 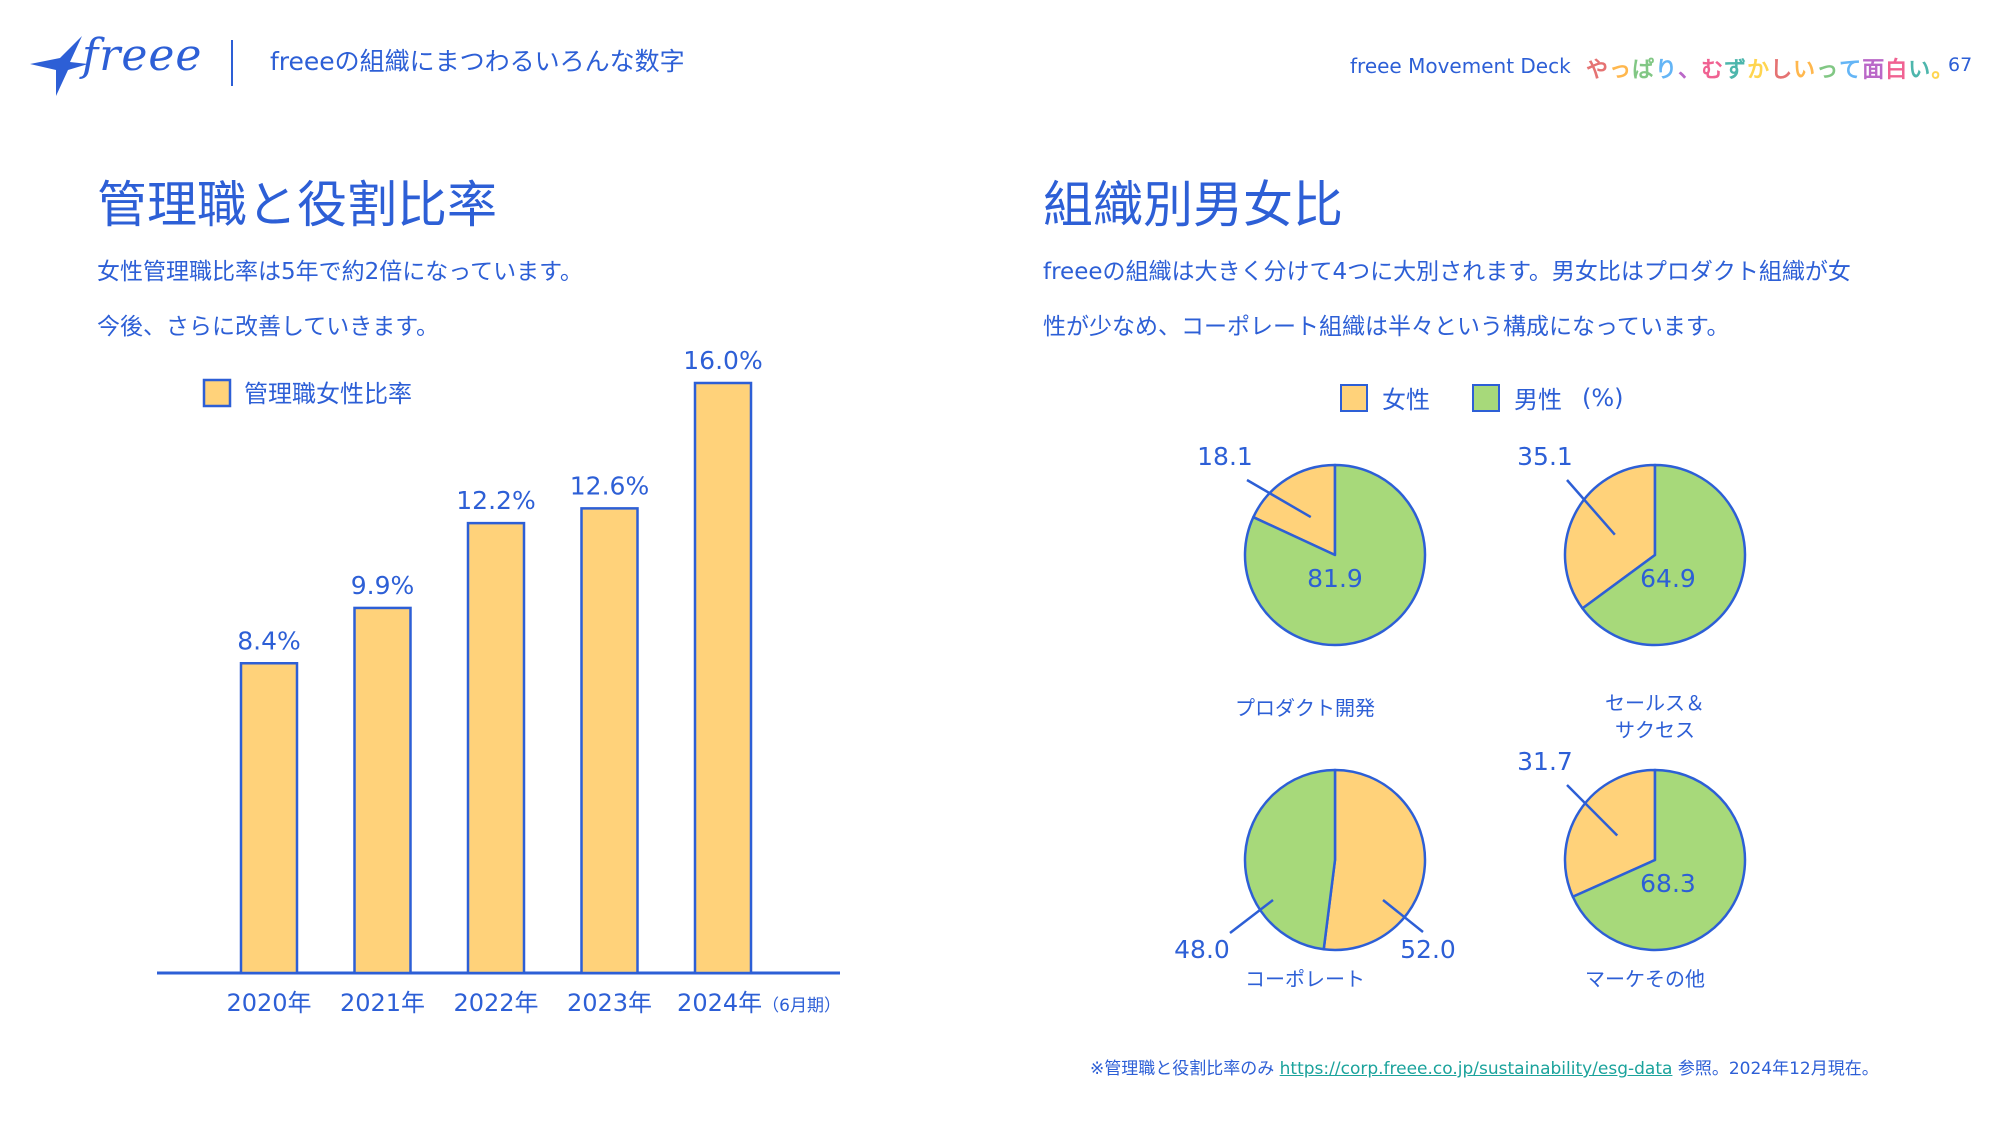 I want to click on legend-male-label: 男性, so click(x=1538, y=400).